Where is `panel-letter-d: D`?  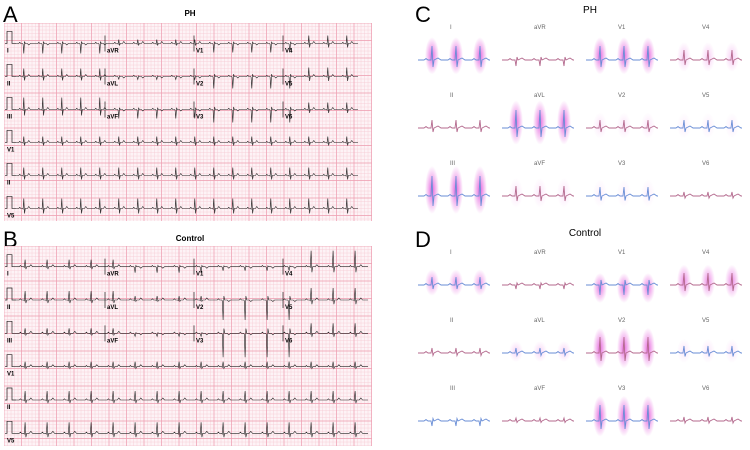 panel-letter-d: D is located at coordinates (423, 239).